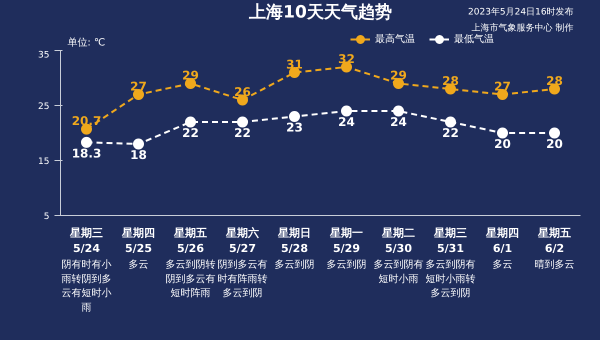 The height and width of the screenshot is (340, 600). What do you see at coordinates (521, 12) in the screenshot?
I see `text: 2023年5月24日16时发布` at bounding box center [521, 12].